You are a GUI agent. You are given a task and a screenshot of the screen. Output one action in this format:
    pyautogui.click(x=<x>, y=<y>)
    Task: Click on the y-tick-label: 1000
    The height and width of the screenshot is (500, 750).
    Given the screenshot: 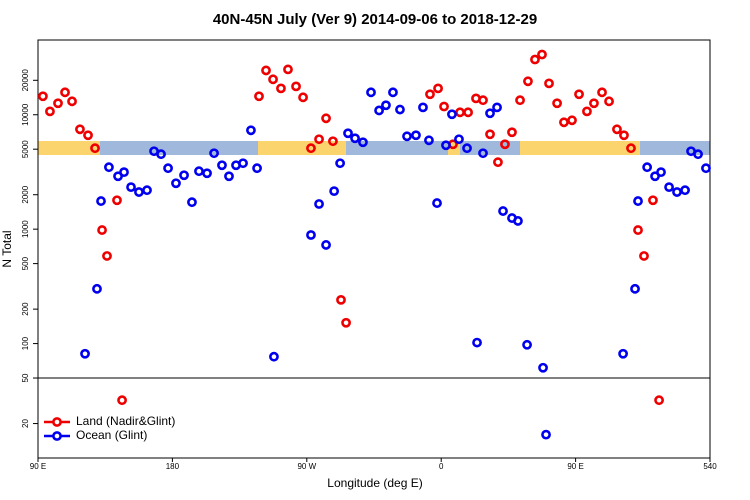 What is the action you would take?
    pyautogui.click(x=25, y=229)
    